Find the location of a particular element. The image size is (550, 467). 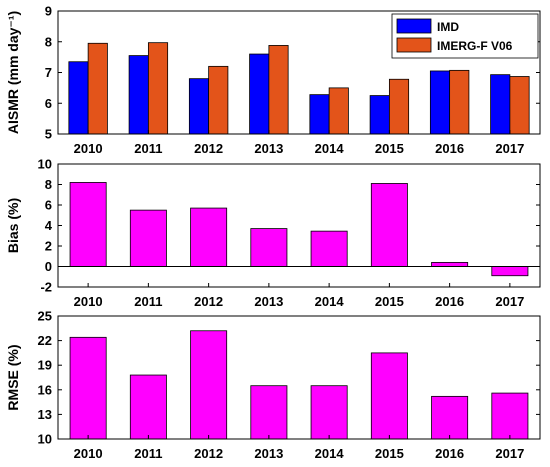

legend: IMD IMERG-F V06 is located at coordinates (465, 36).